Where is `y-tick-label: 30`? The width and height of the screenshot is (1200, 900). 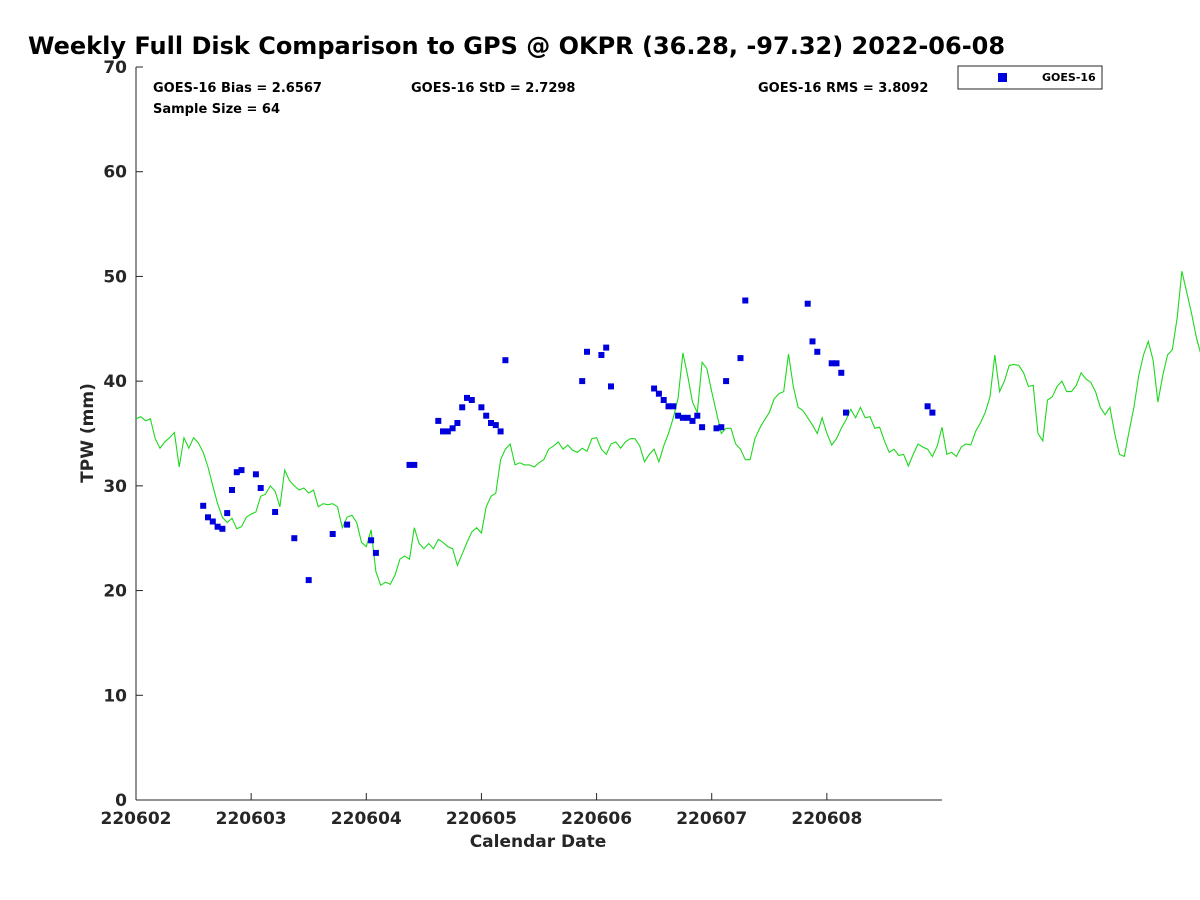 y-tick-label: 30 is located at coordinates (115, 487).